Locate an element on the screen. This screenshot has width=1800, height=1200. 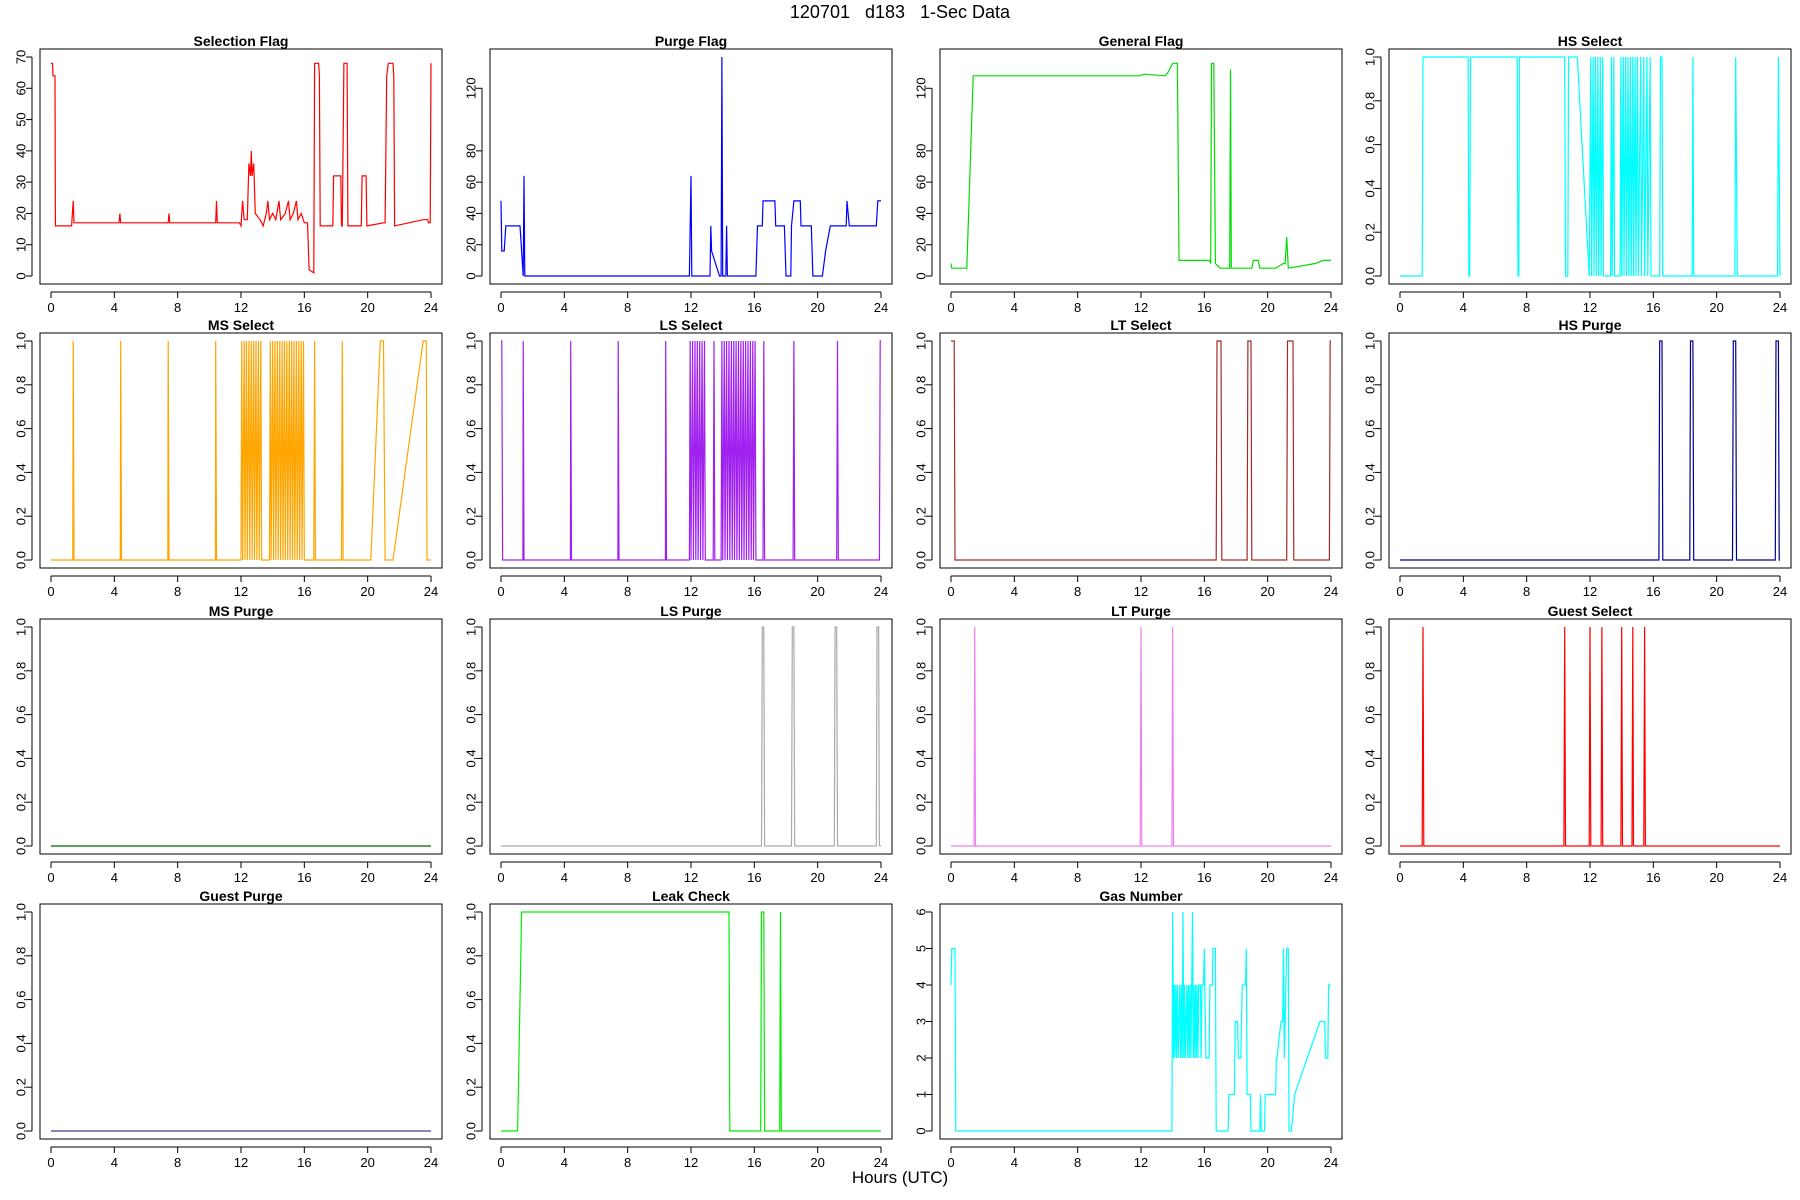
panel-ls-purge: LS Purge 0 4 8 12 16 20 24 0.0 0.2 0.4 0.6 0.8 1.0 is located at coordinates (678, 744).